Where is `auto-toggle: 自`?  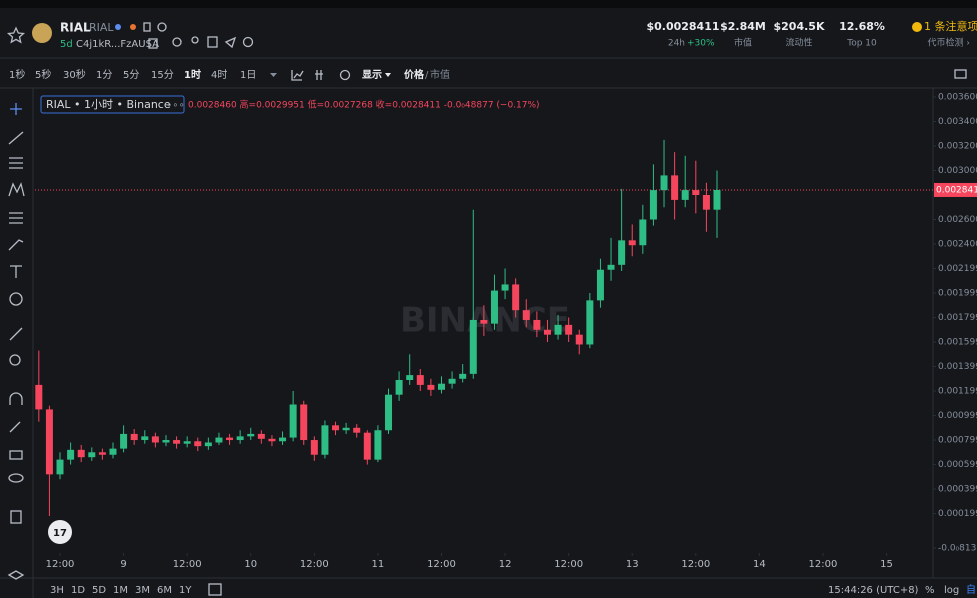
auto-toggle: 自 is located at coordinates (971, 589).